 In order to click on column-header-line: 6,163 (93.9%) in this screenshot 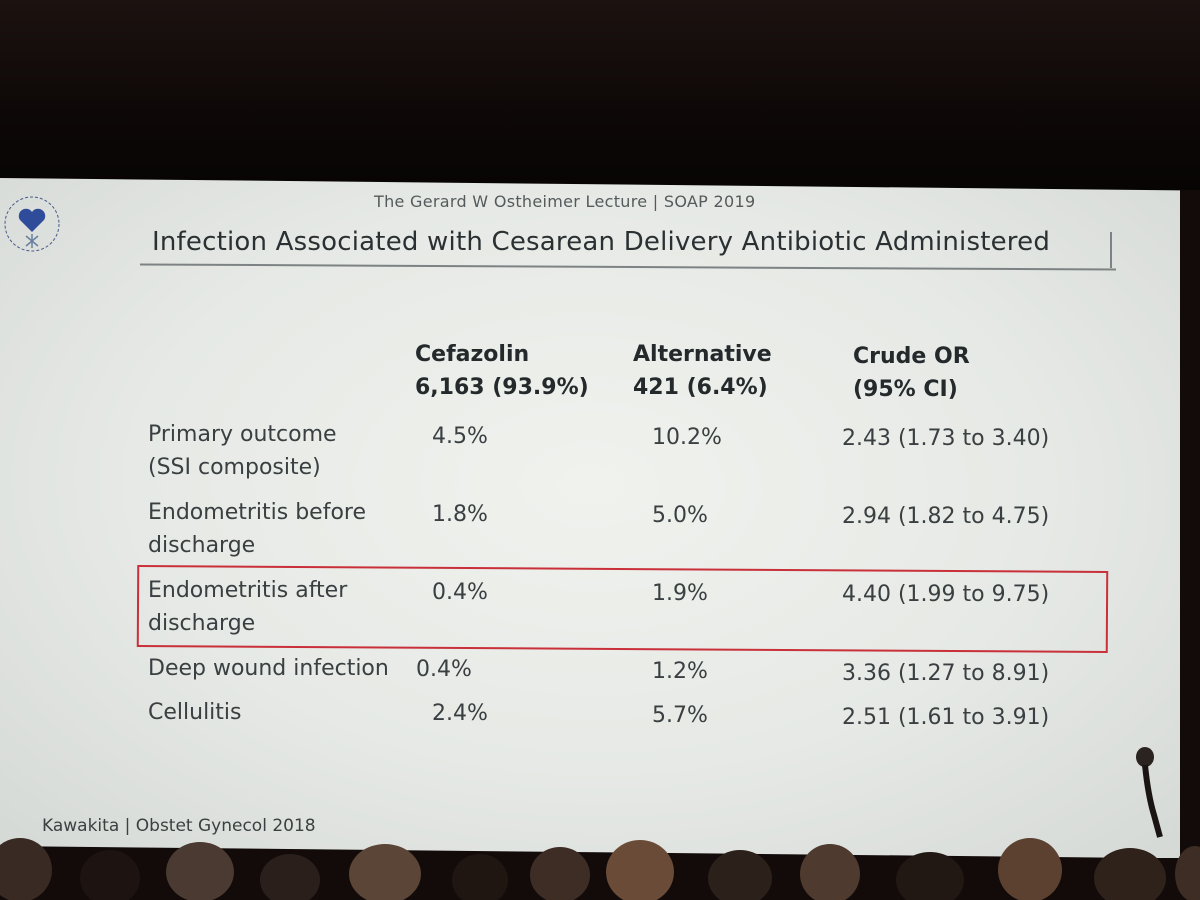, I will do `click(502, 387)`.